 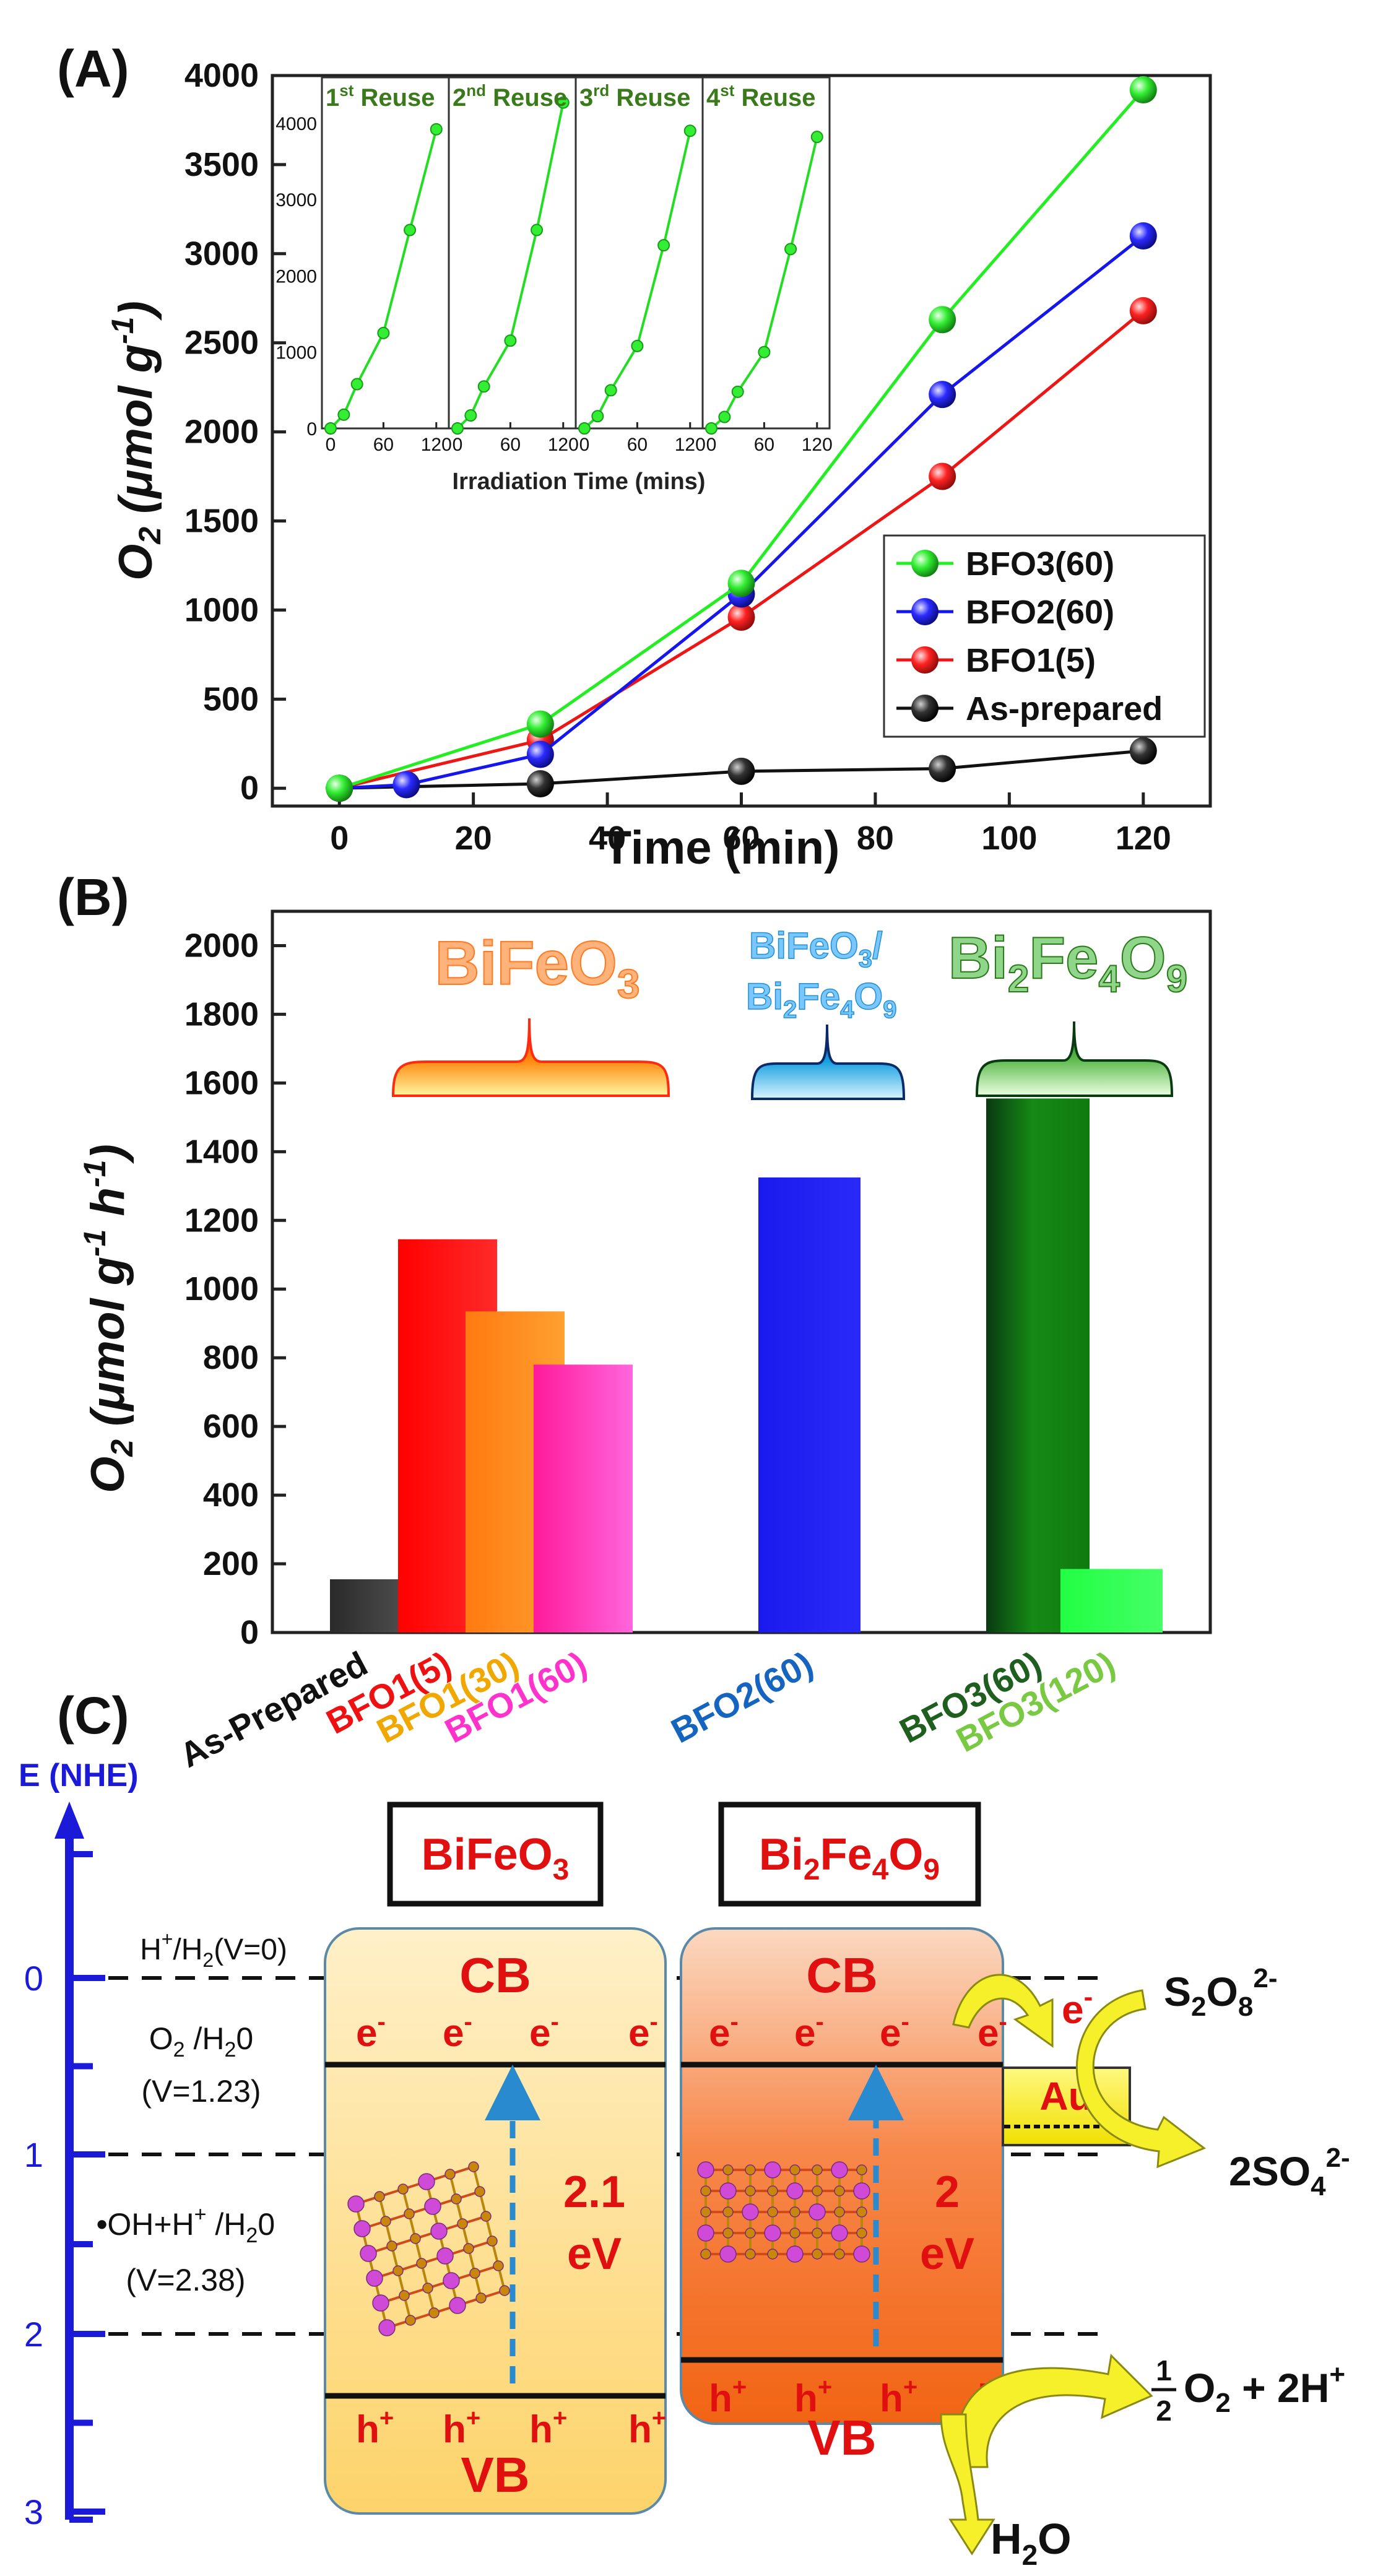 What do you see at coordinates (746, 1365) in the screenshot?
I see `panel-b-bars` at bounding box center [746, 1365].